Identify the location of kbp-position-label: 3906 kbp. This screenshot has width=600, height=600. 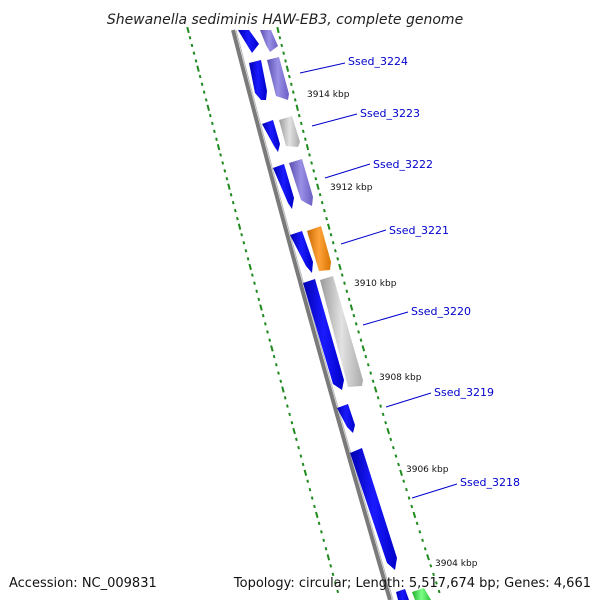
(427, 470).